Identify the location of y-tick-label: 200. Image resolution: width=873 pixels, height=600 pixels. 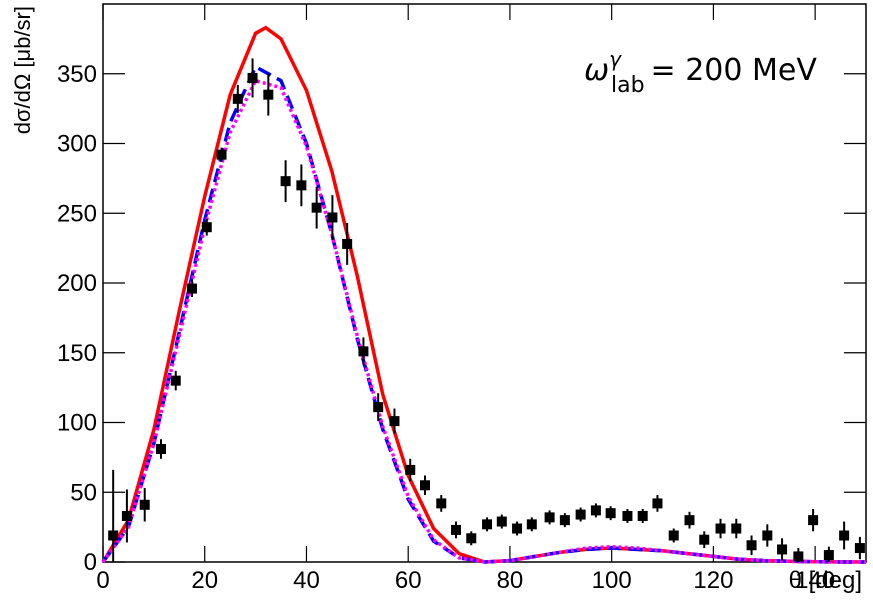
(77, 283).